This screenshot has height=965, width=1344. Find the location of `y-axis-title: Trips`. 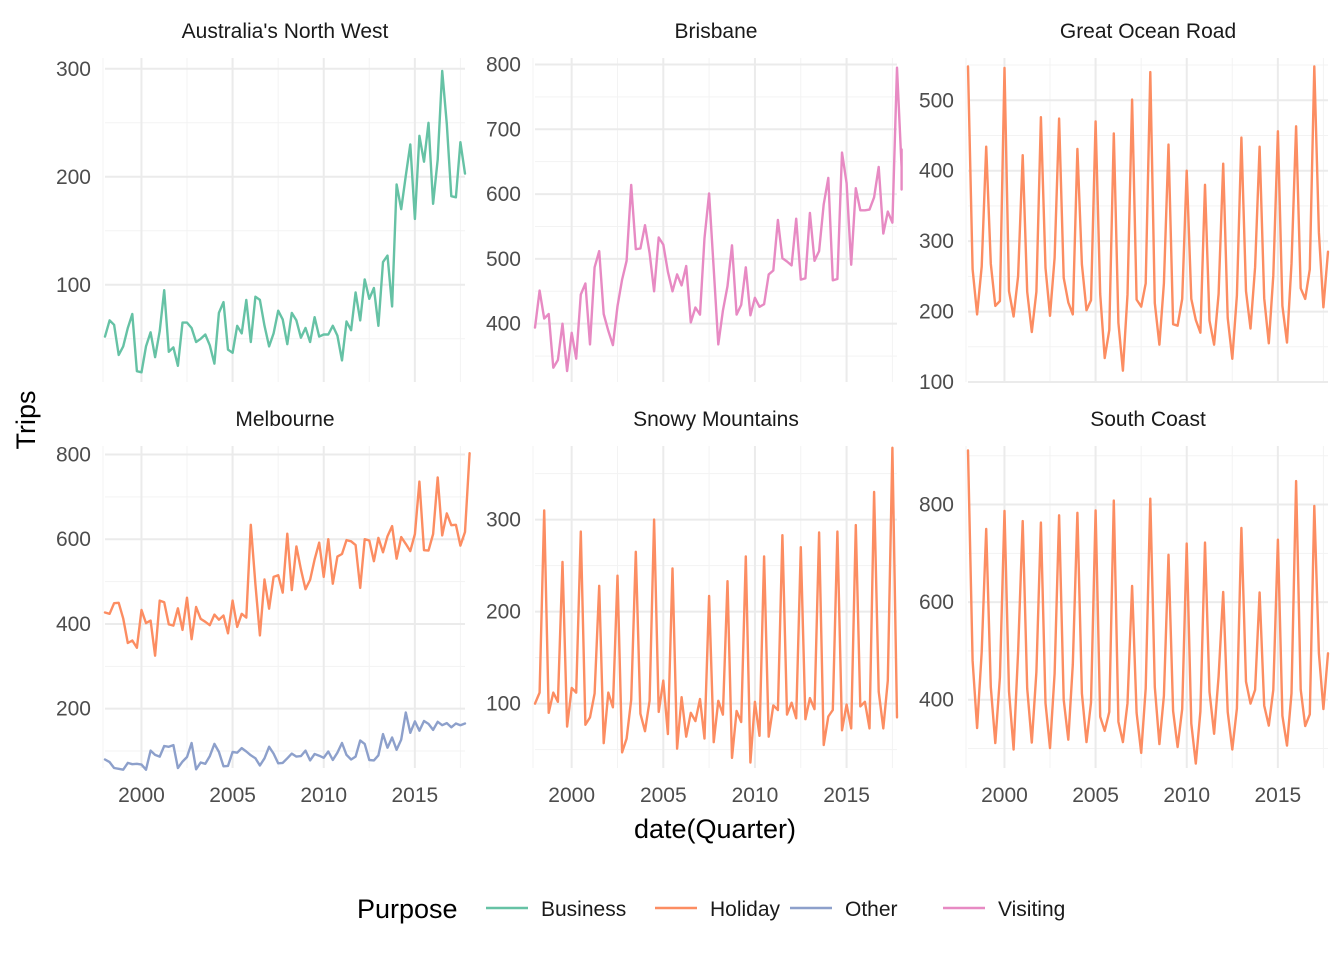

y-axis-title: Trips is located at coordinates (26, 420).